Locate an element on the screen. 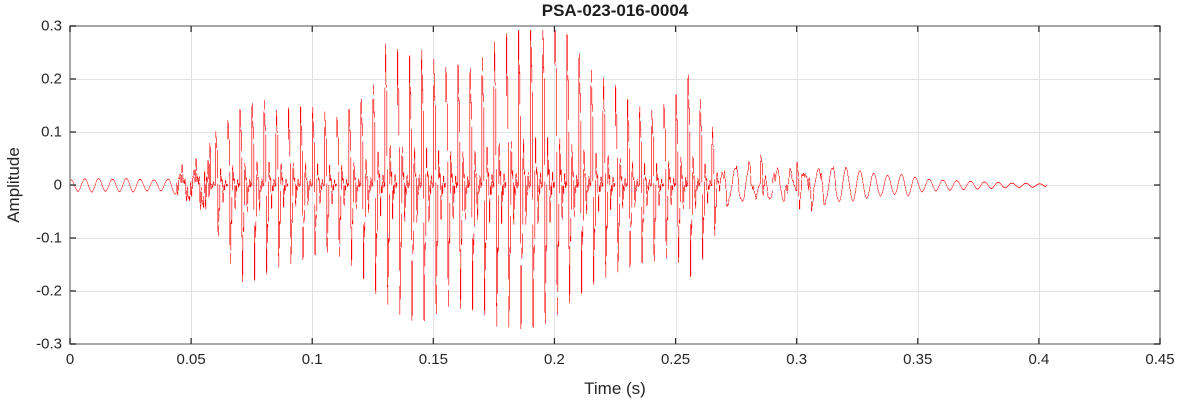  y-tick-label: -0.3 is located at coordinates (49, 344).